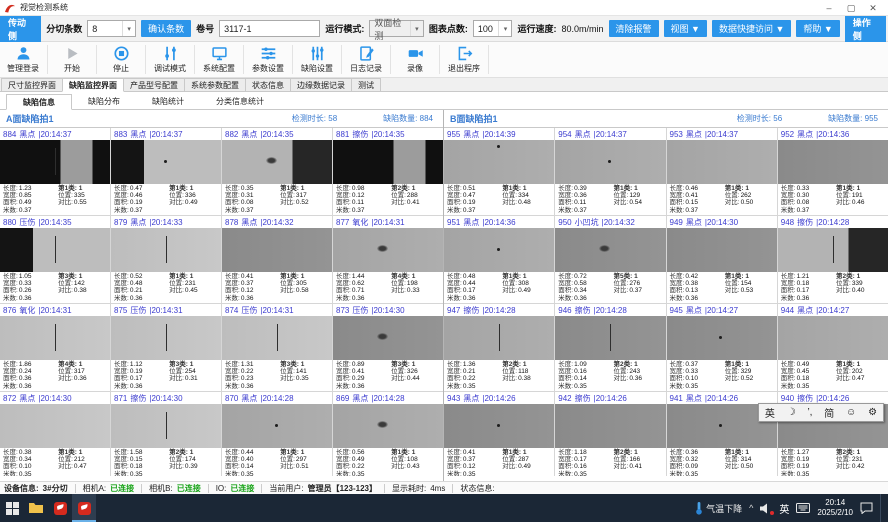 The height and width of the screenshot is (522, 888). Describe the element at coordinates (464, 59) in the screenshot. I see `exit-program-button: 退出程序` at that location.